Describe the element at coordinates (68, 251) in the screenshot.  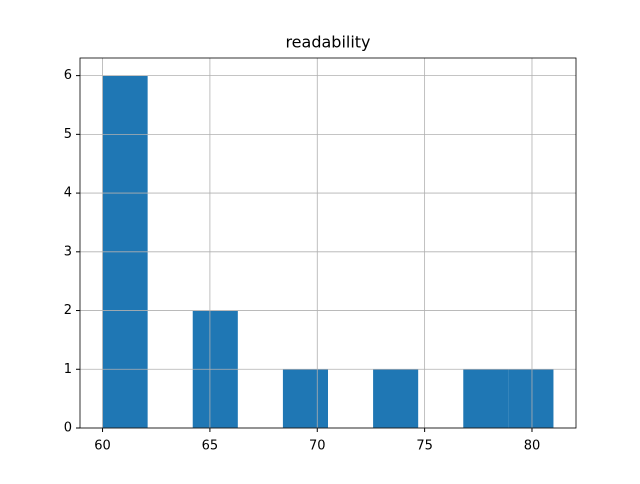
I see `y-tick-label: 3` at that location.